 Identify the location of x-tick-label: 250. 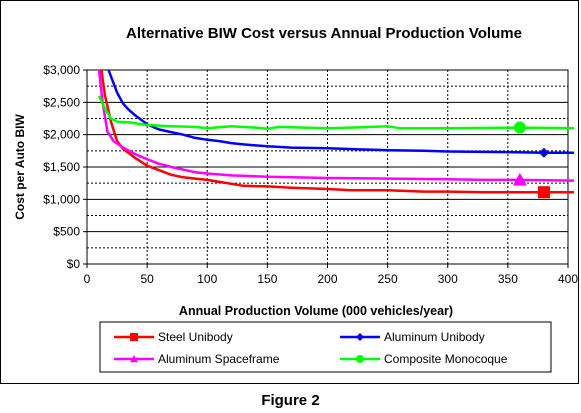
(388, 279).